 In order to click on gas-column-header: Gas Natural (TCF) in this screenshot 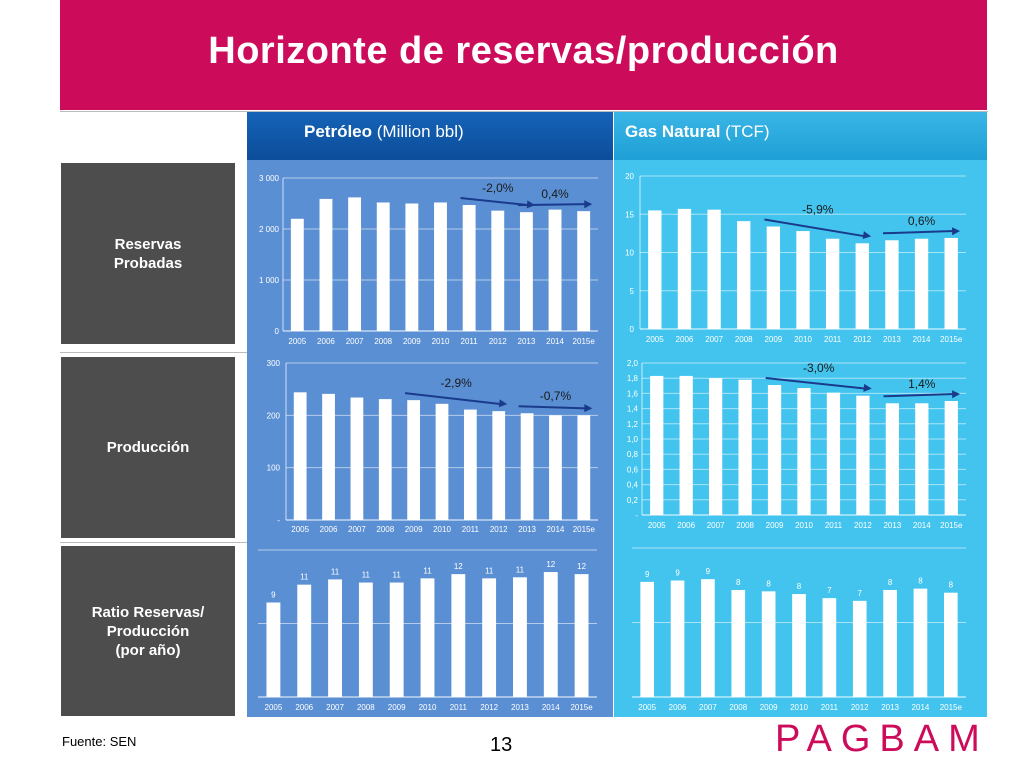, I will do `click(800, 136)`.